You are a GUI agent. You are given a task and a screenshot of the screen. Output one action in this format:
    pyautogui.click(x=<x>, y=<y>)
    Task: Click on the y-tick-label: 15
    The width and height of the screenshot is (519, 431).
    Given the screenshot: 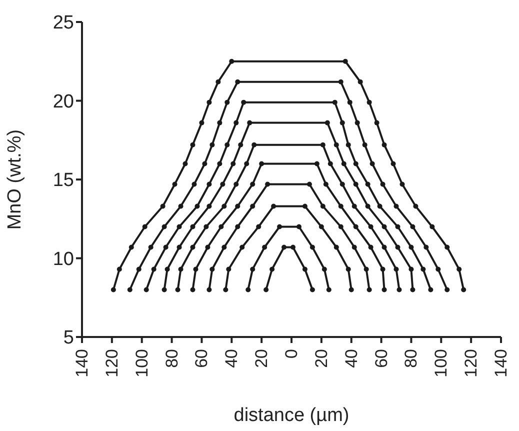 What is the action you would take?
    pyautogui.click(x=63, y=181)
    